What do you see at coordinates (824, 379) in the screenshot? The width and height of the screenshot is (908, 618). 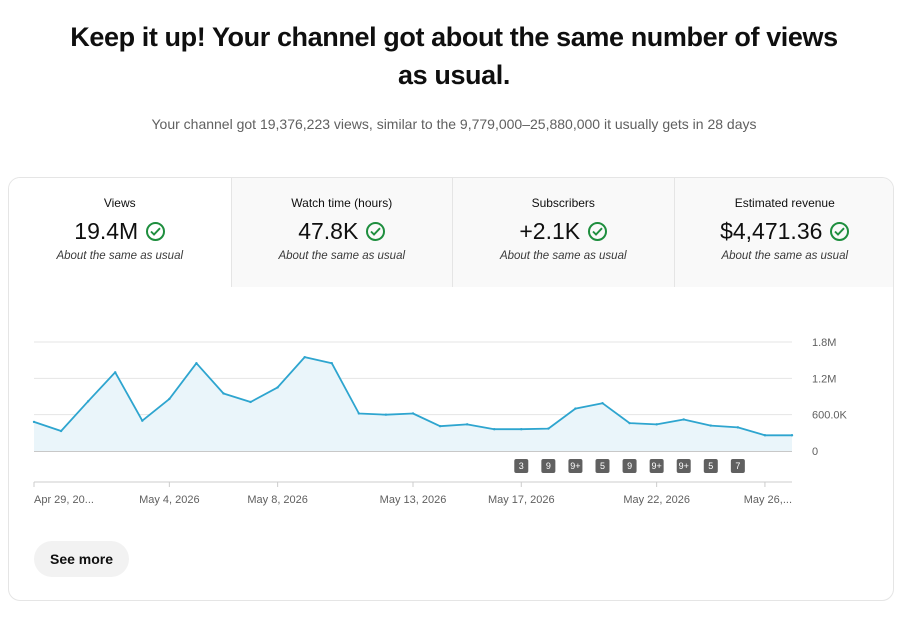 I see `y-tick-label: 1.2M` at bounding box center [824, 379].